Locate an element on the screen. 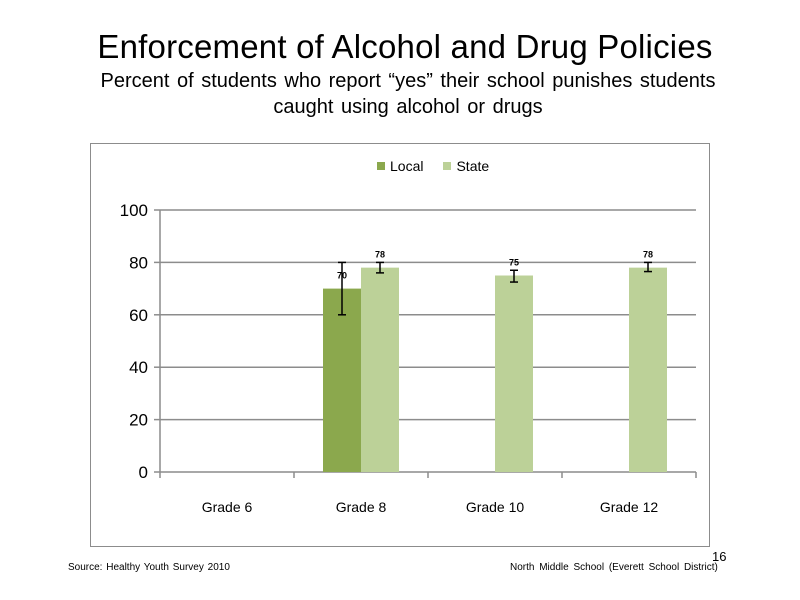 Image resolution: width=800 pixels, height=600 pixels. x-tick-label-grade-6: Grade 6 is located at coordinates (227, 507).